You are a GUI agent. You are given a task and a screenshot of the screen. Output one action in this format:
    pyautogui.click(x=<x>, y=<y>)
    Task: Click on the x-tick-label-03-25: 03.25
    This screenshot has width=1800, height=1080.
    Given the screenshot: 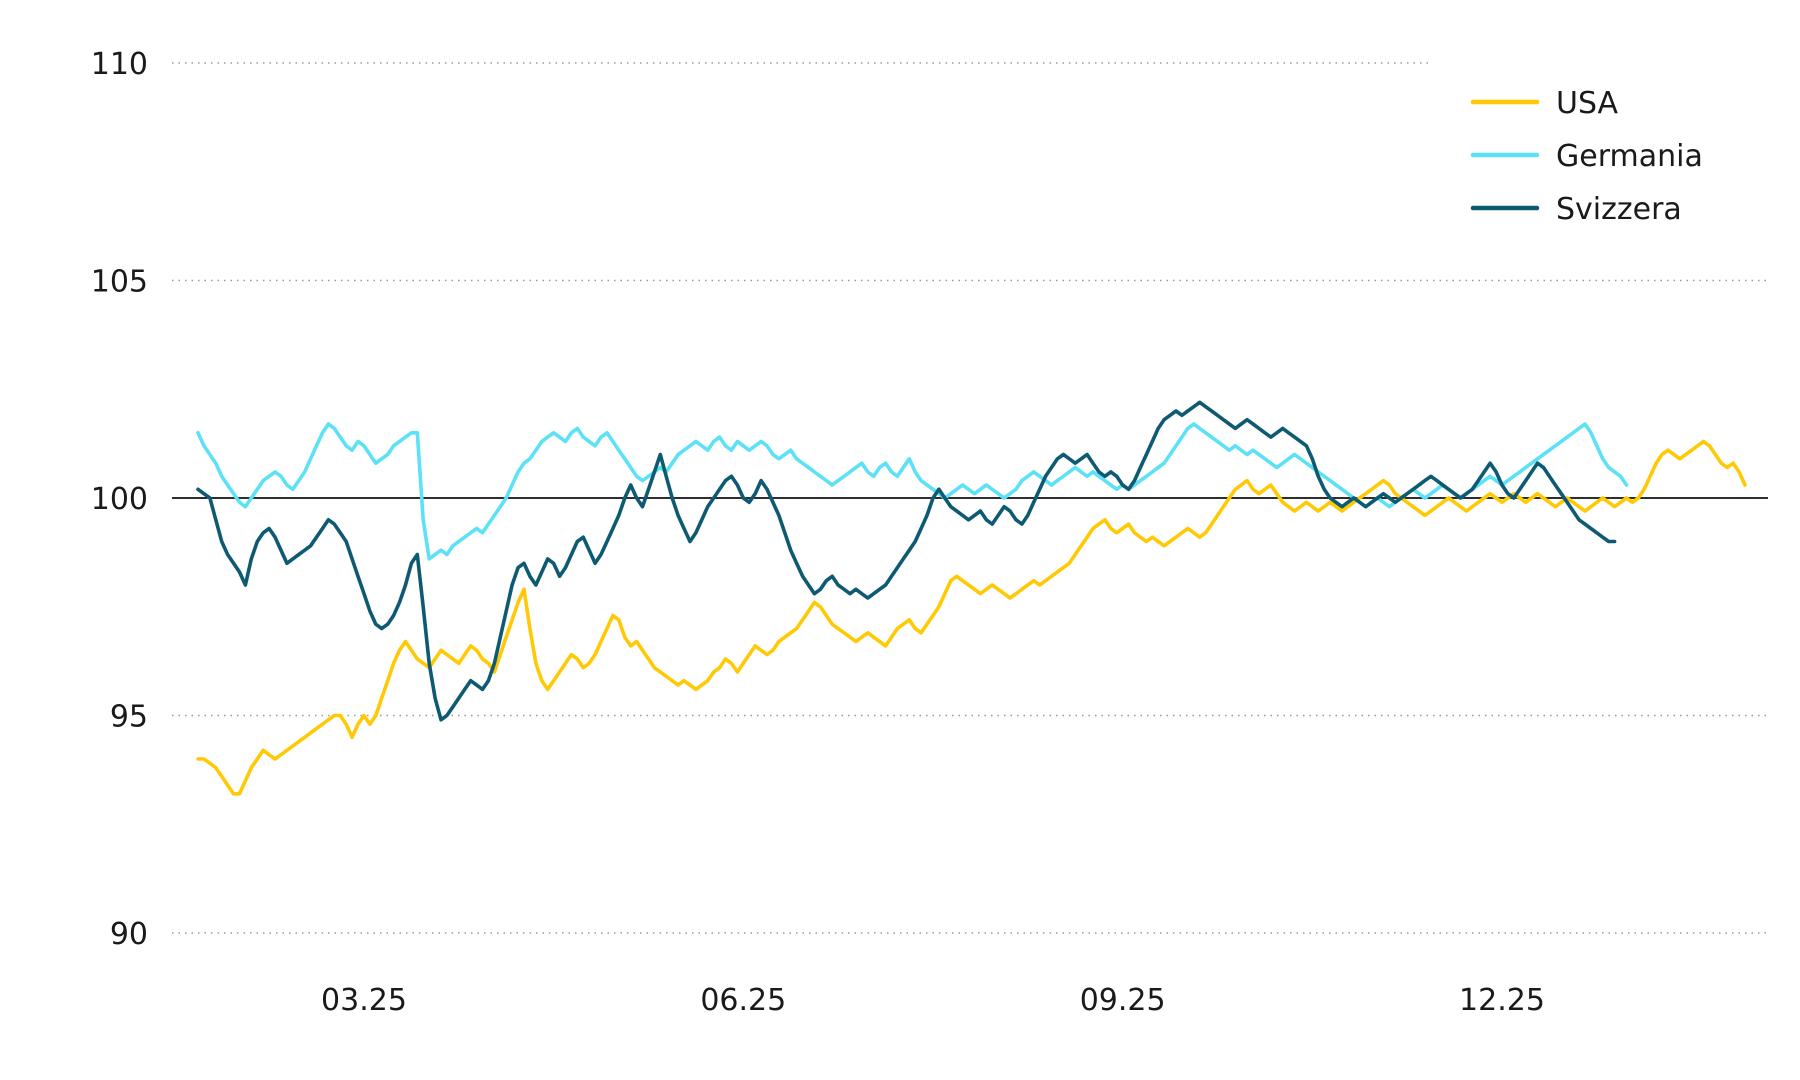 What is the action you would take?
    pyautogui.click(x=364, y=1000)
    